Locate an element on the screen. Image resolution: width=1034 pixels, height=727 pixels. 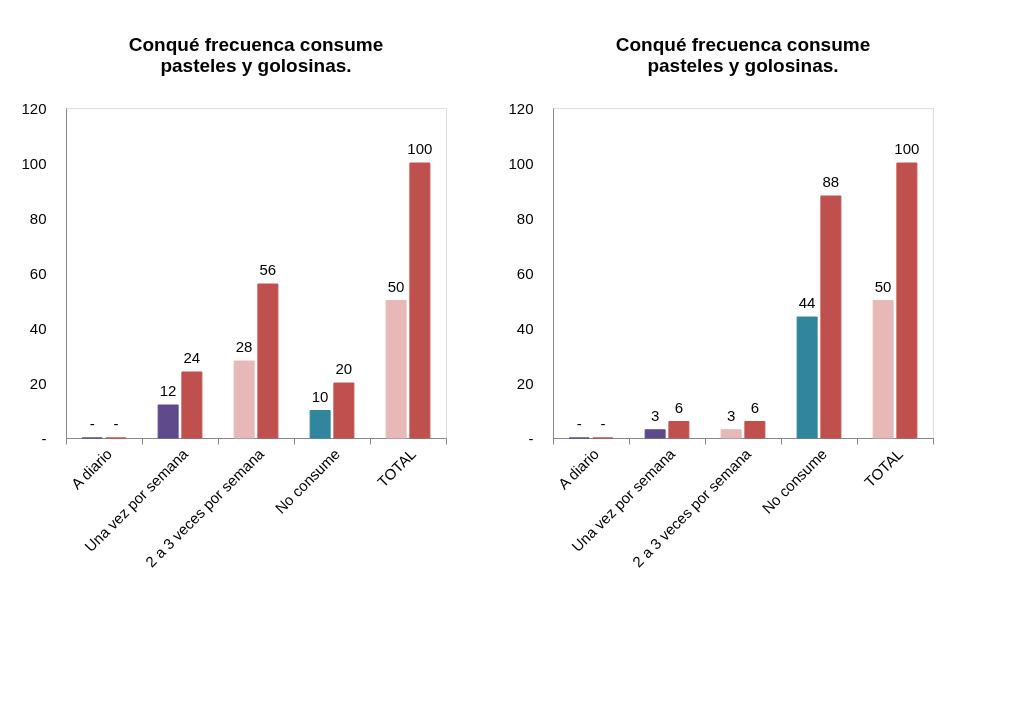
data-label: 44 is located at coordinates (807, 302).